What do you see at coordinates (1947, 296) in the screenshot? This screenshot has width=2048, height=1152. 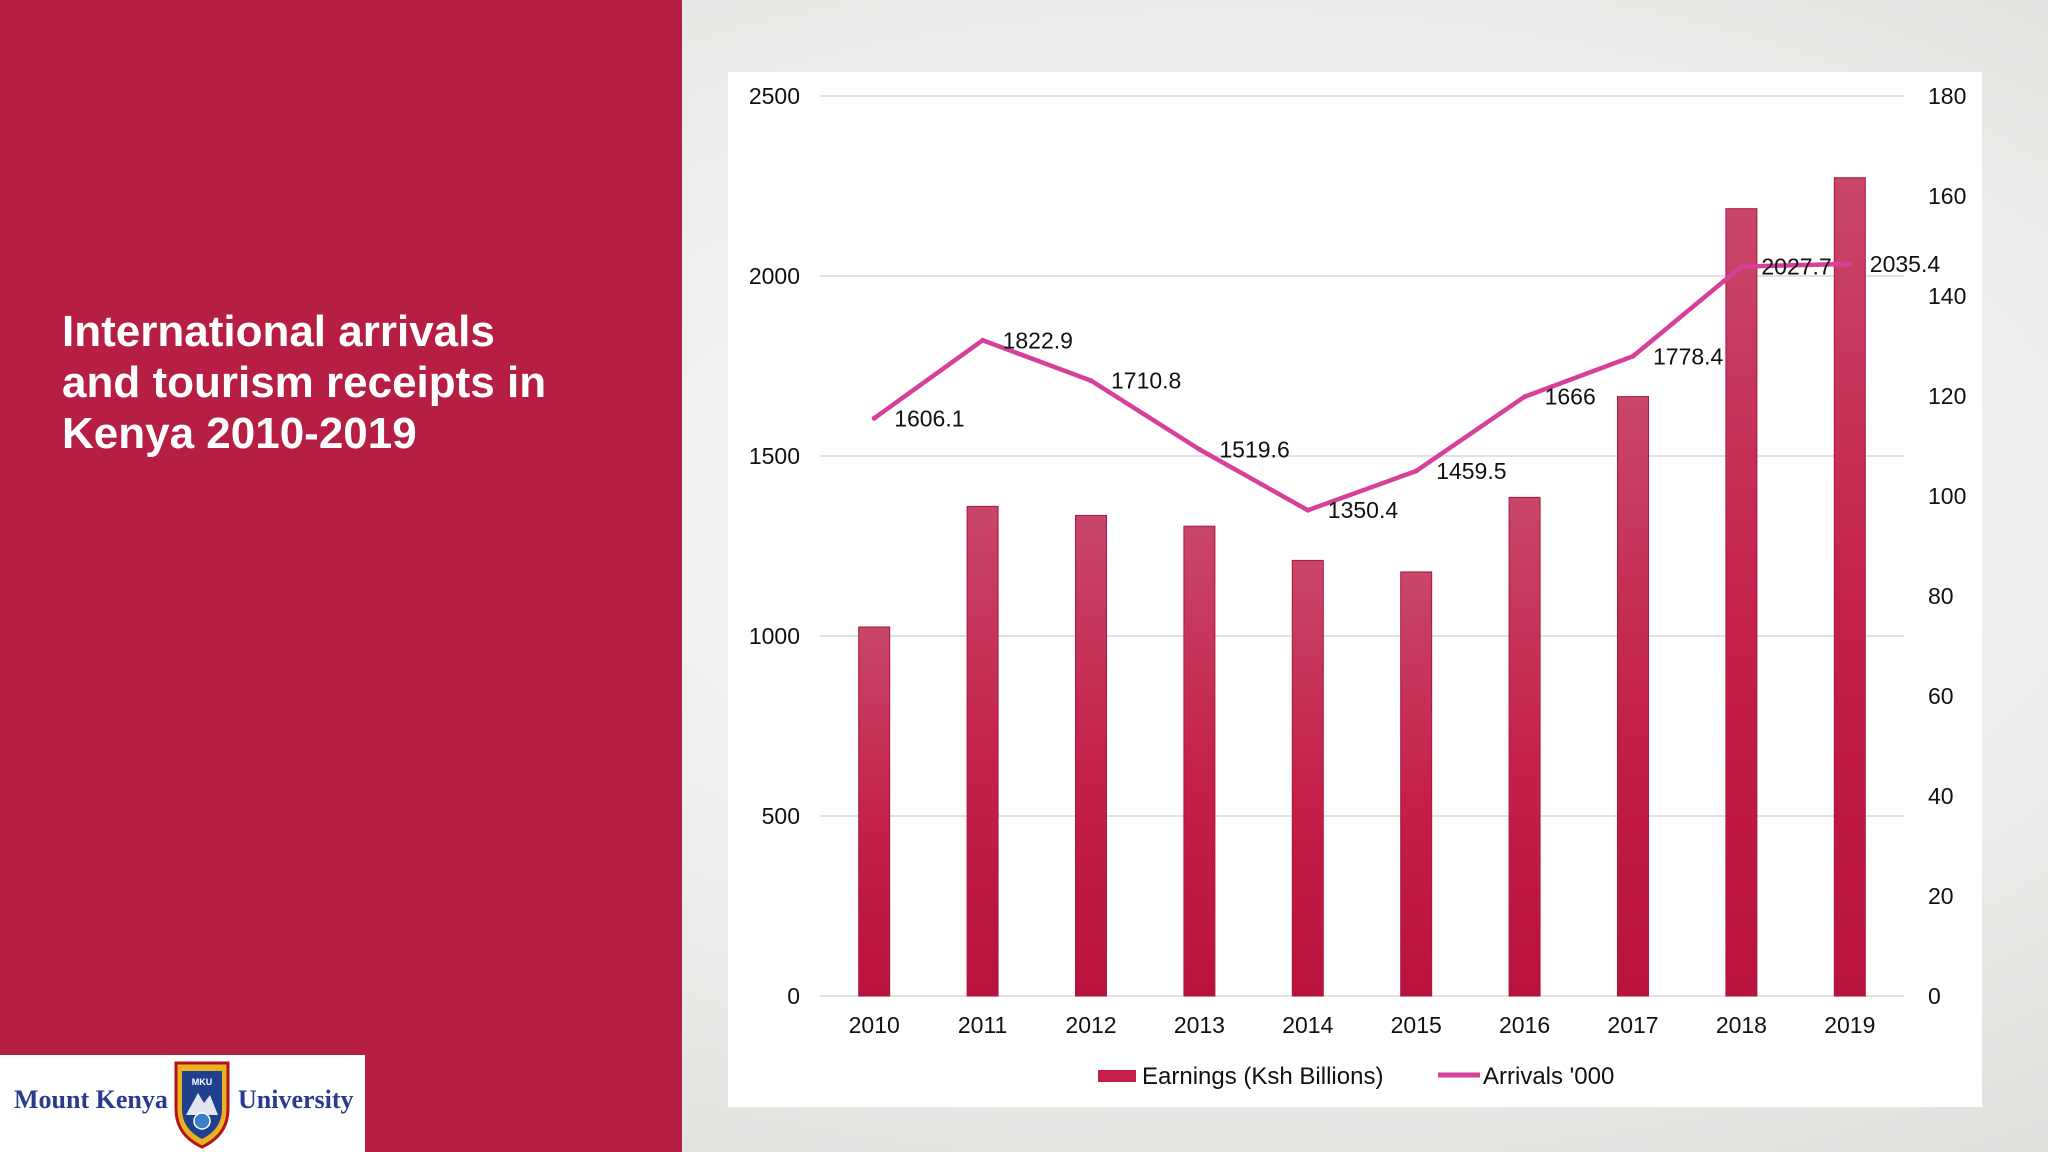 I see `right-tick-label: 140` at bounding box center [1947, 296].